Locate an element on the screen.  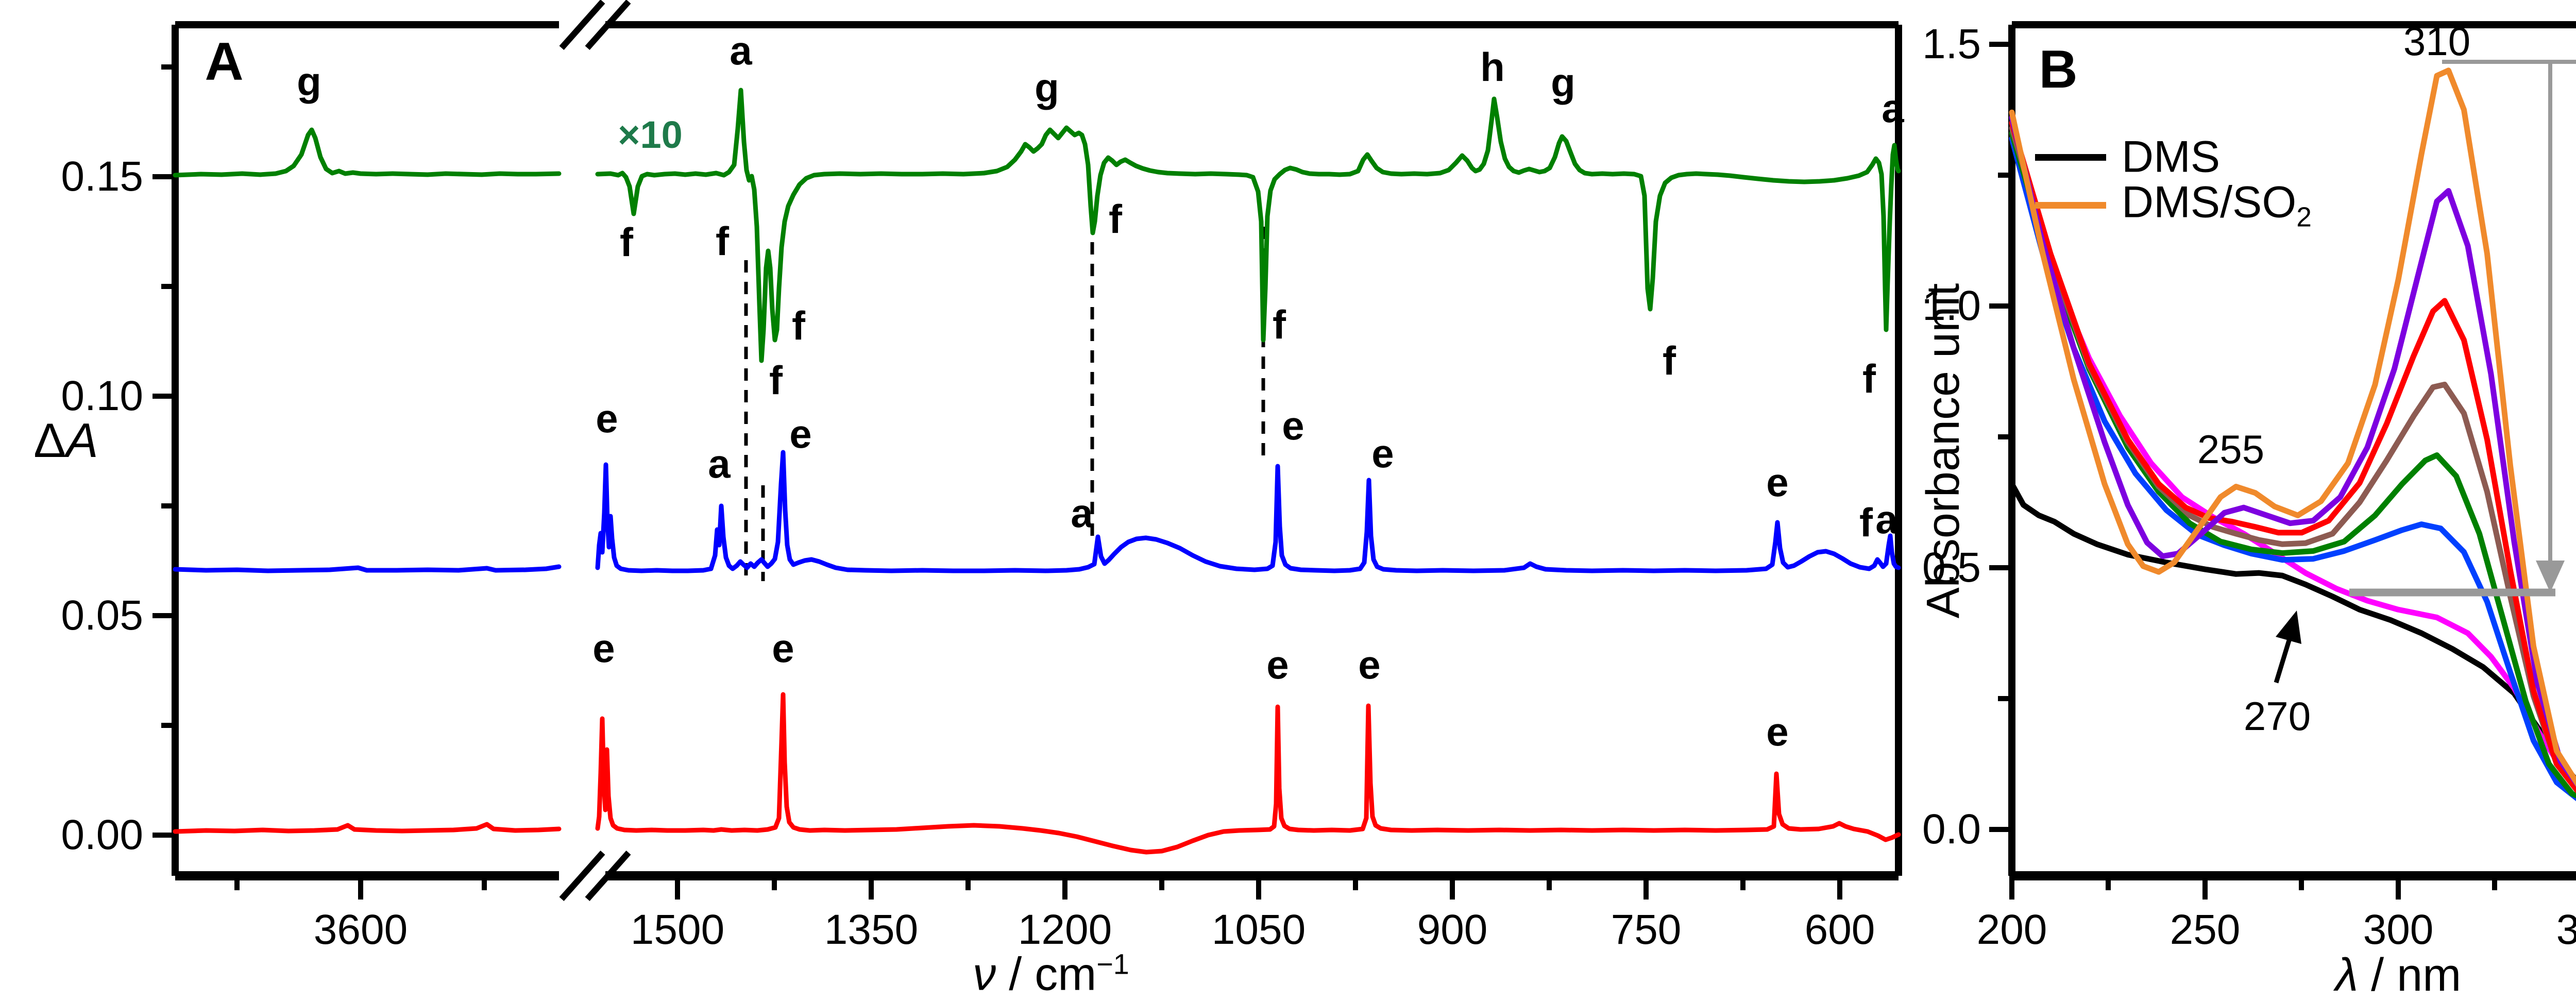
panel-a-y-tick-label: 0.10 is located at coordinates (102, 395).